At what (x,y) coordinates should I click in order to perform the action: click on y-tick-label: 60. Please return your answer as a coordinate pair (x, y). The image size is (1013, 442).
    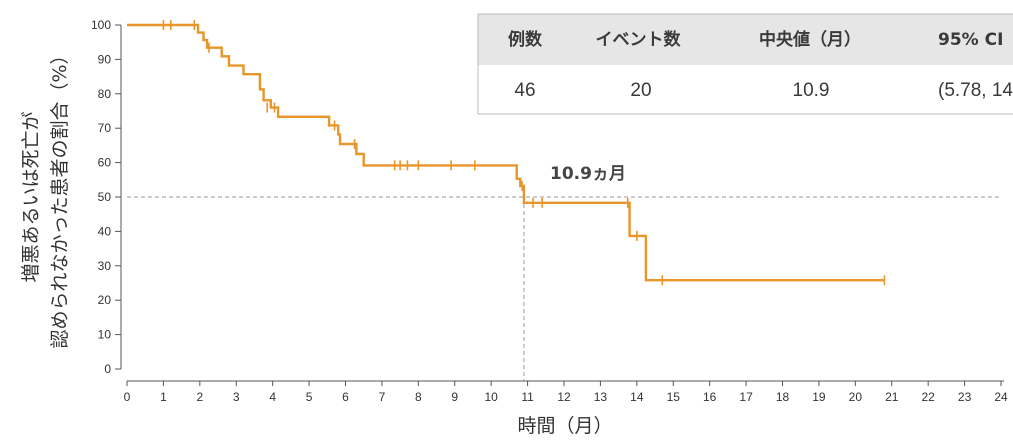
    Looking at the image, I should click on (105, 163).